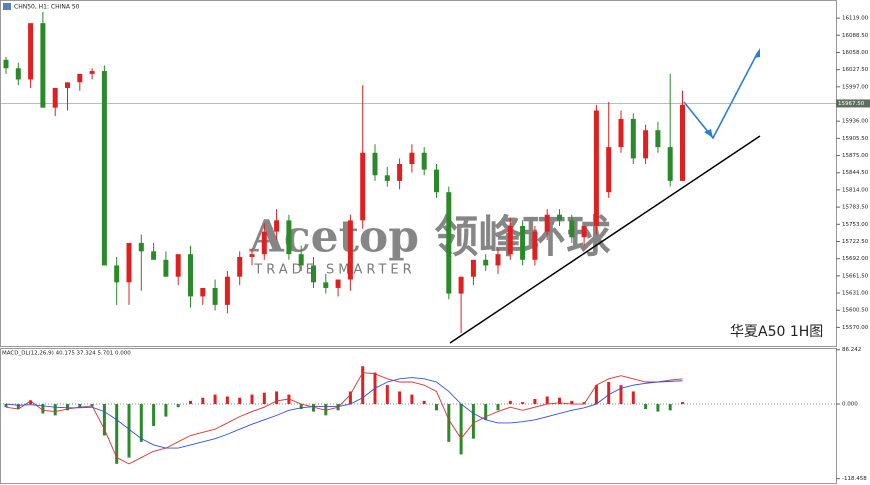 The image size is (870, 485). Describe the element at coordinates (855, 276) in the screenshot. I see `y-tick-label: 15661.50` at that location.